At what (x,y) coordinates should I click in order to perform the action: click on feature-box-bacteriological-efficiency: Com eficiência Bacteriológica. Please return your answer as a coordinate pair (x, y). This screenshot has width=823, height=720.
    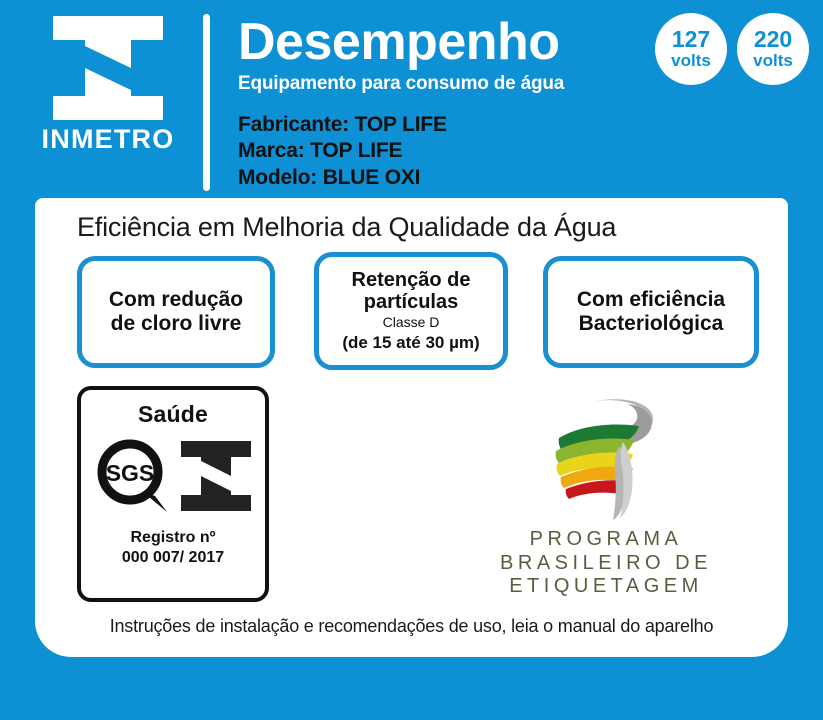
    Looking at the image, I should click on (651, 312).